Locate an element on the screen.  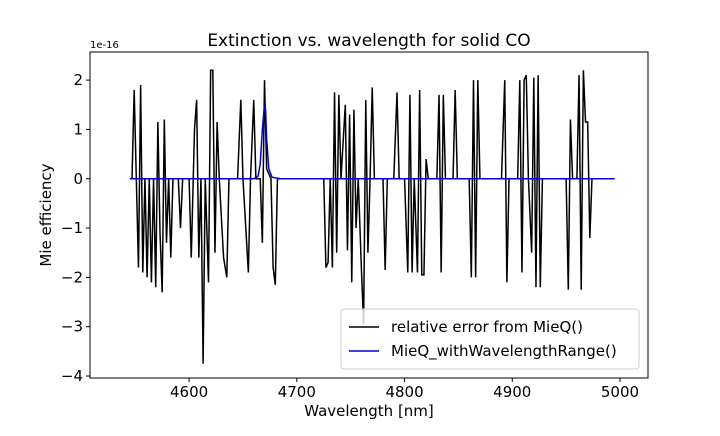
y-axis-label: Mie efficiency is located at coordinates (46, 214).